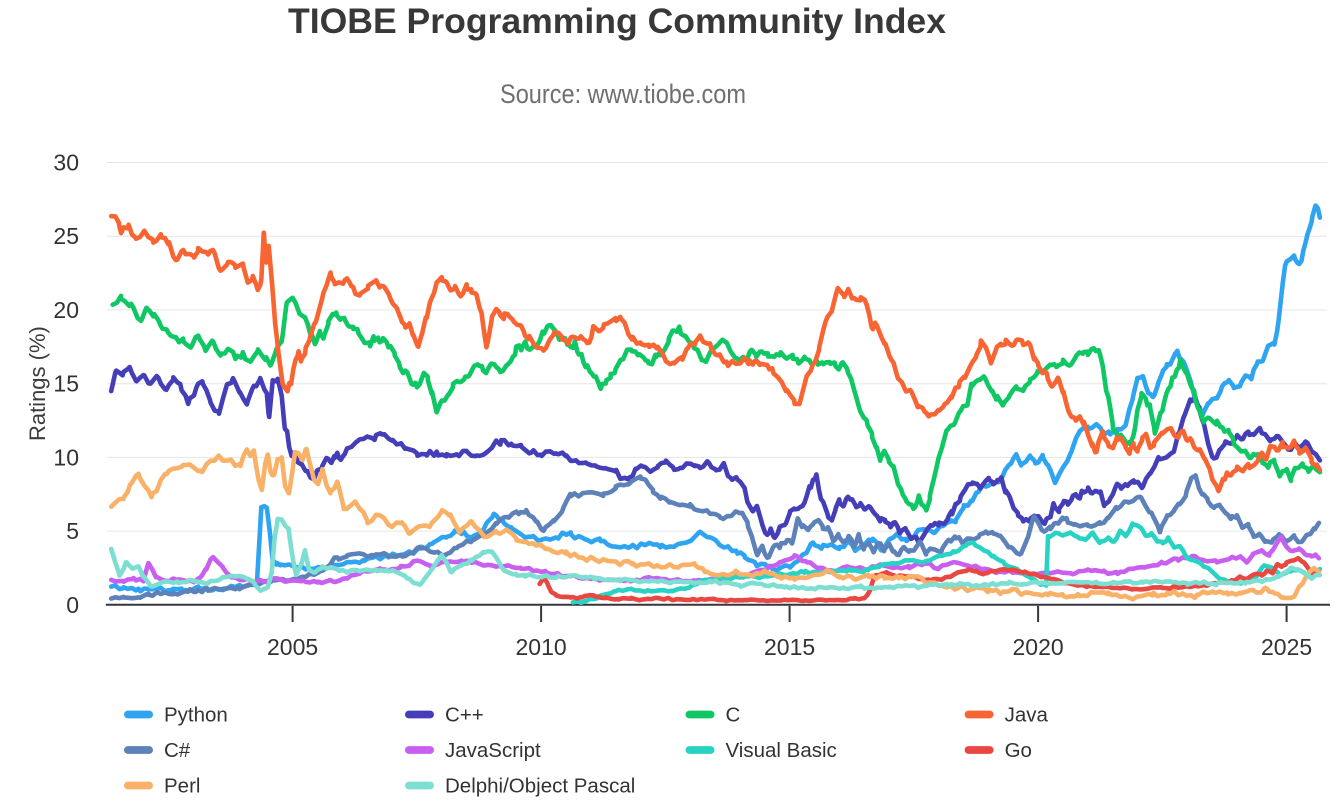  Describe the element at coordinates (541, 647) in the screenshot. I see `svg-text: 2010` at that location.